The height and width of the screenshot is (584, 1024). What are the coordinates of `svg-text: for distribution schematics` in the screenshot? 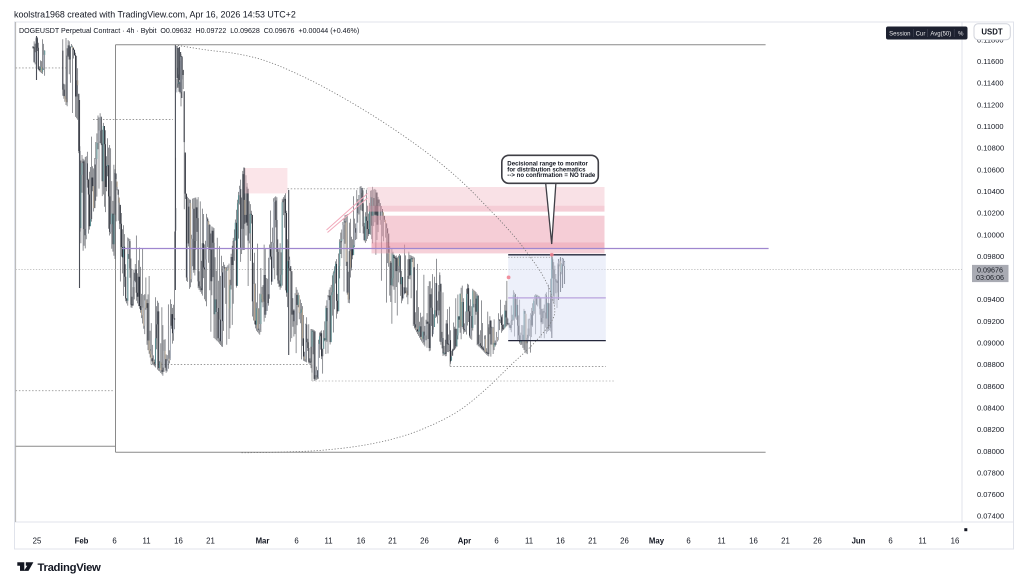 It's located at (546, 169).